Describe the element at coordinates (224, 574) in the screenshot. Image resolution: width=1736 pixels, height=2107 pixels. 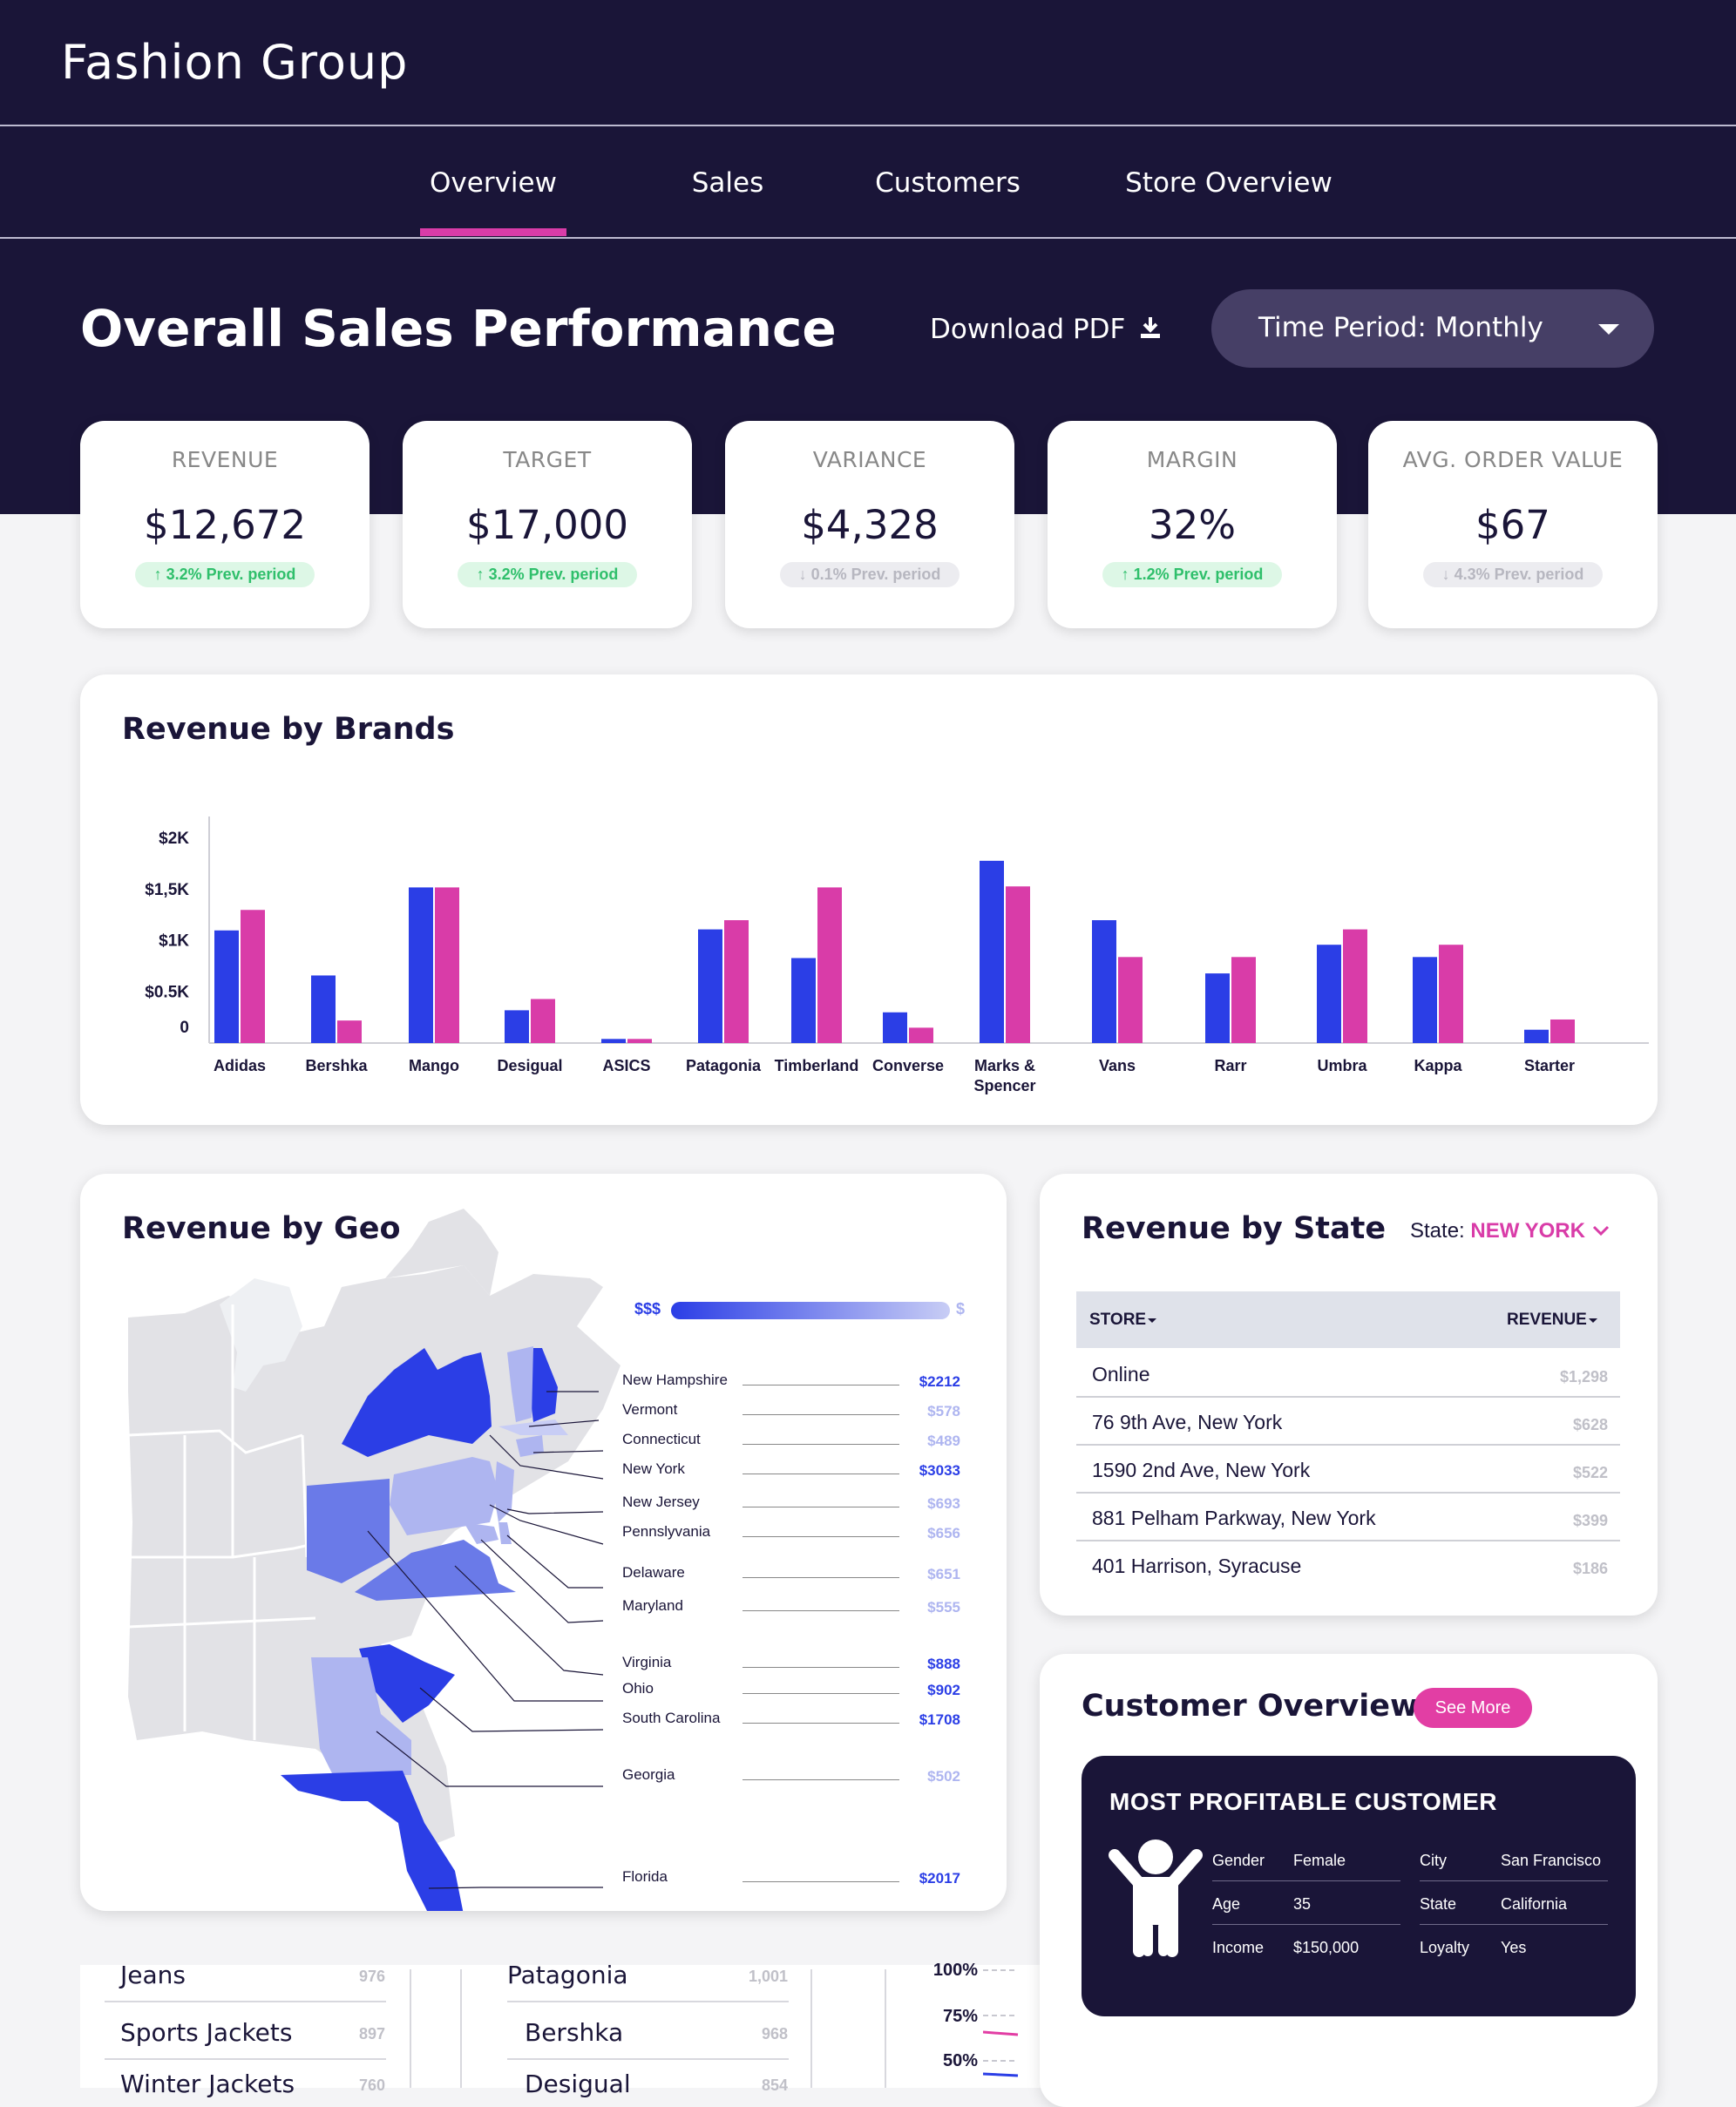
I see `kpi-change-badge: ↑ 3.2% Prev. period` at that location.